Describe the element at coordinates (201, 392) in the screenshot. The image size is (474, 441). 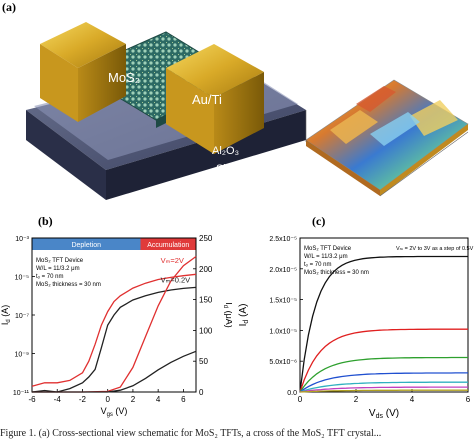
I see `y-right-tick-label: 0` at that location.